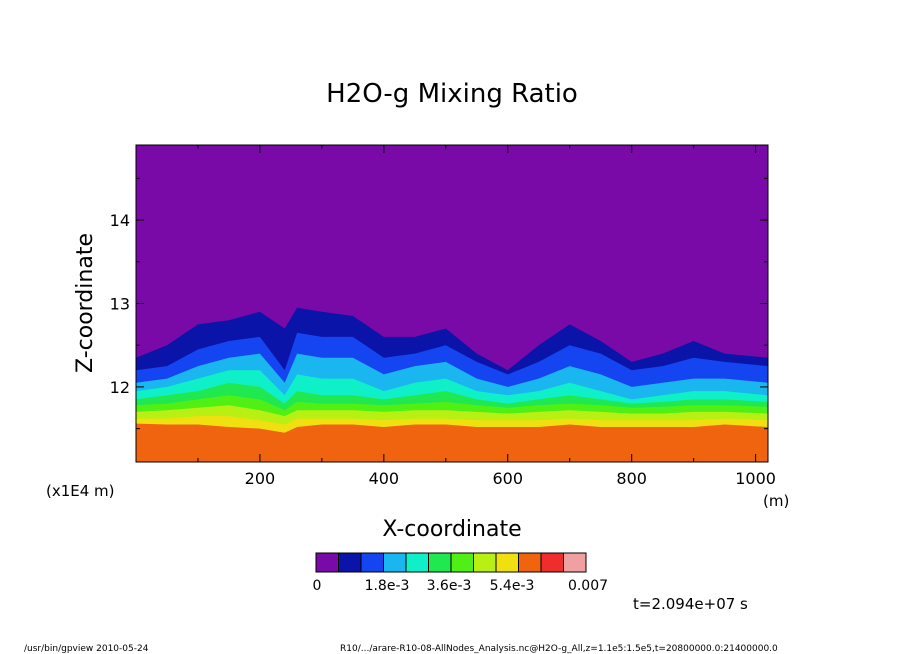 The image size is (904, 654). Describe the element at coordinates (120, 220) in the screenshot. I see `y-tick-label: 14` at that location.